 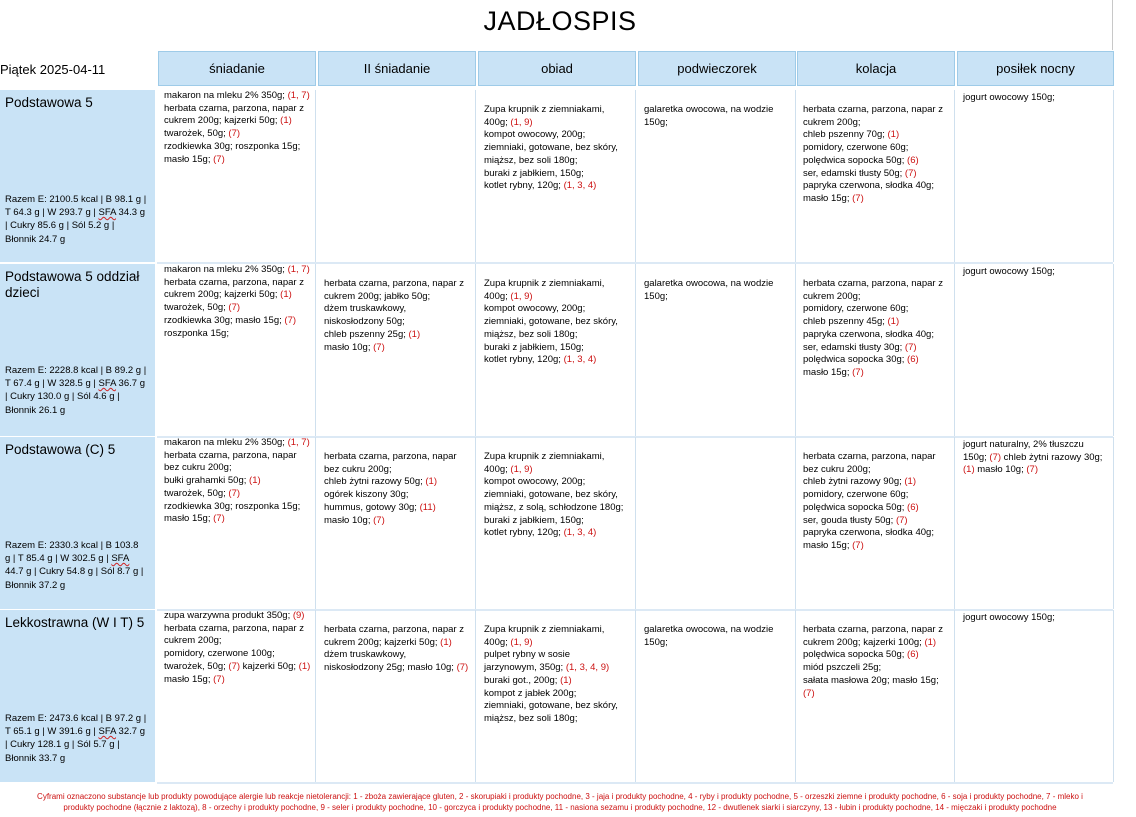 What do you see at coordinates (497, 469) in the screenshot?
I see `meal-item-text: 400g;` at bounding box center [497, 469].